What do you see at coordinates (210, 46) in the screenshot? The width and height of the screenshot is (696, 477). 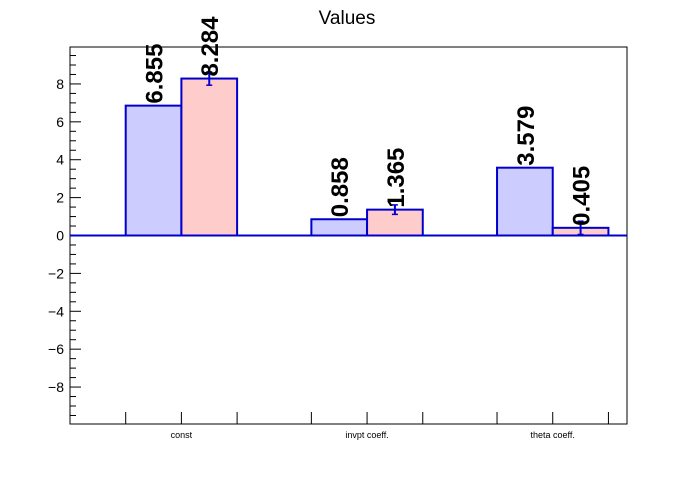 I see `bar-value-label: 8.284` at bounding box center [210, 46].